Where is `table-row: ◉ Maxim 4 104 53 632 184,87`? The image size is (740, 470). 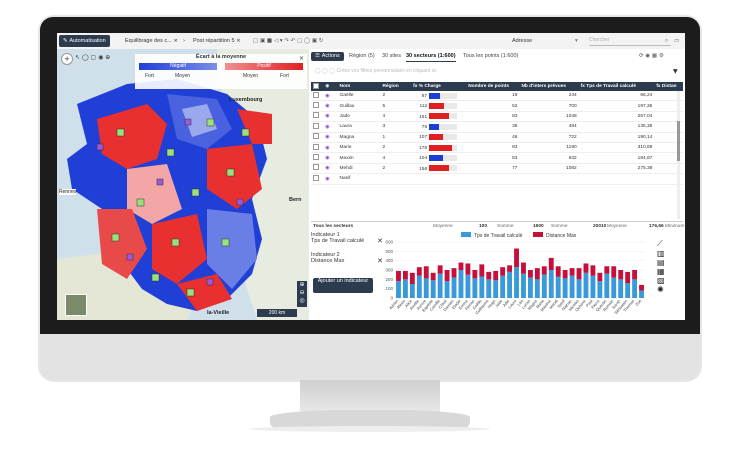 table-row: ◉ Maxim 4 104 53 632 184,87 is located at coordinates (497, 158).